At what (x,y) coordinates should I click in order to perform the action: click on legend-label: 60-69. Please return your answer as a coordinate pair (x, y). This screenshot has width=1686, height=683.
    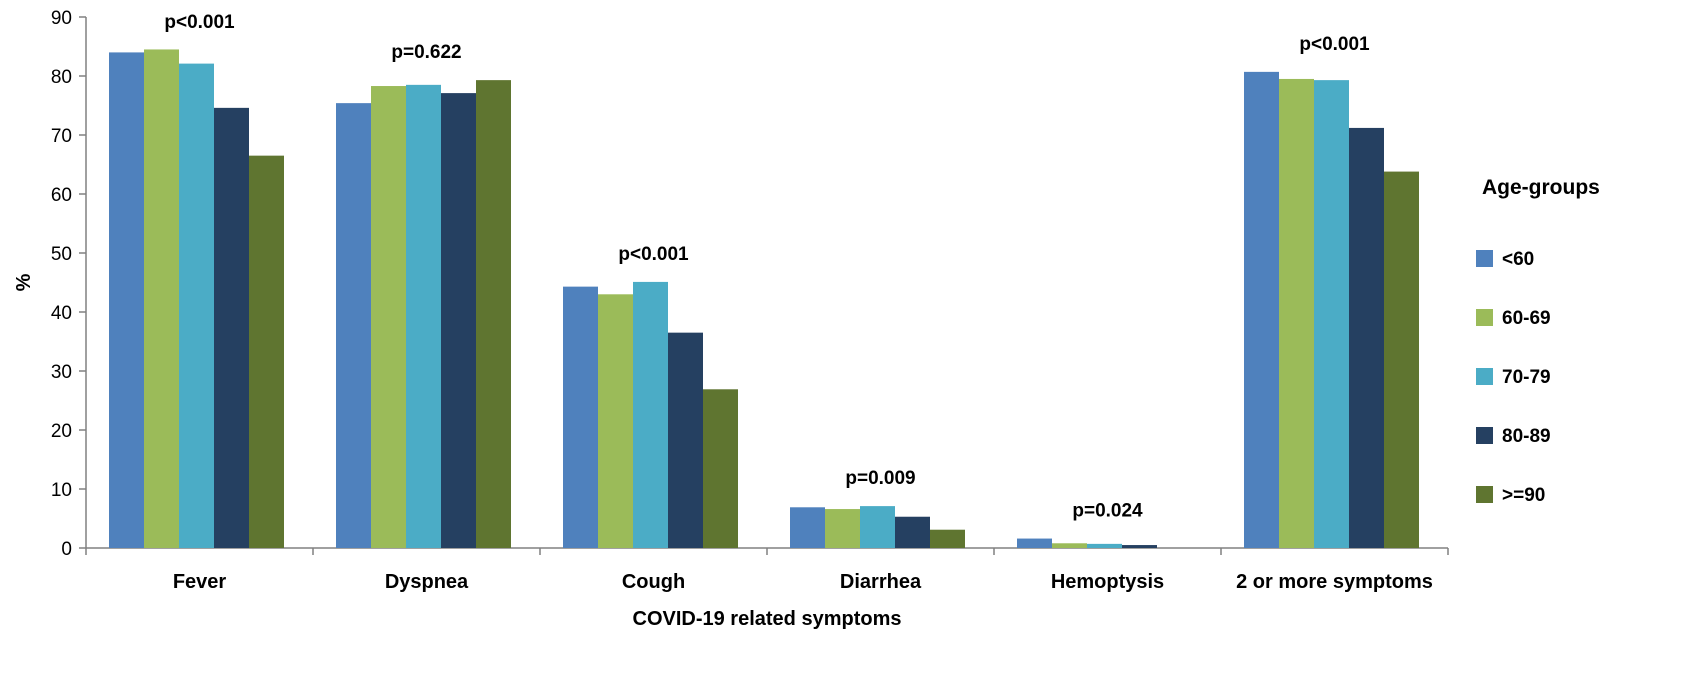
    Looking at the image, I should click on (1526, 318).